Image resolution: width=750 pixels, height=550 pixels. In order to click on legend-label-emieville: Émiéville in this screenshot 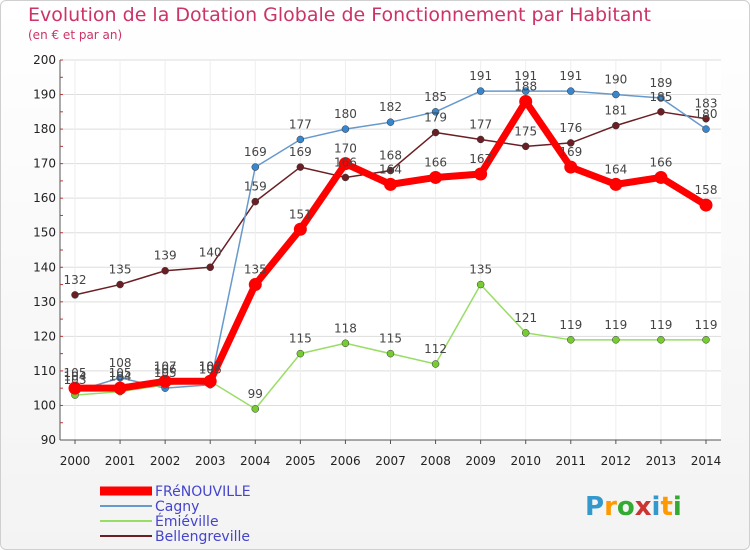, I will do `click(187, 521)`.